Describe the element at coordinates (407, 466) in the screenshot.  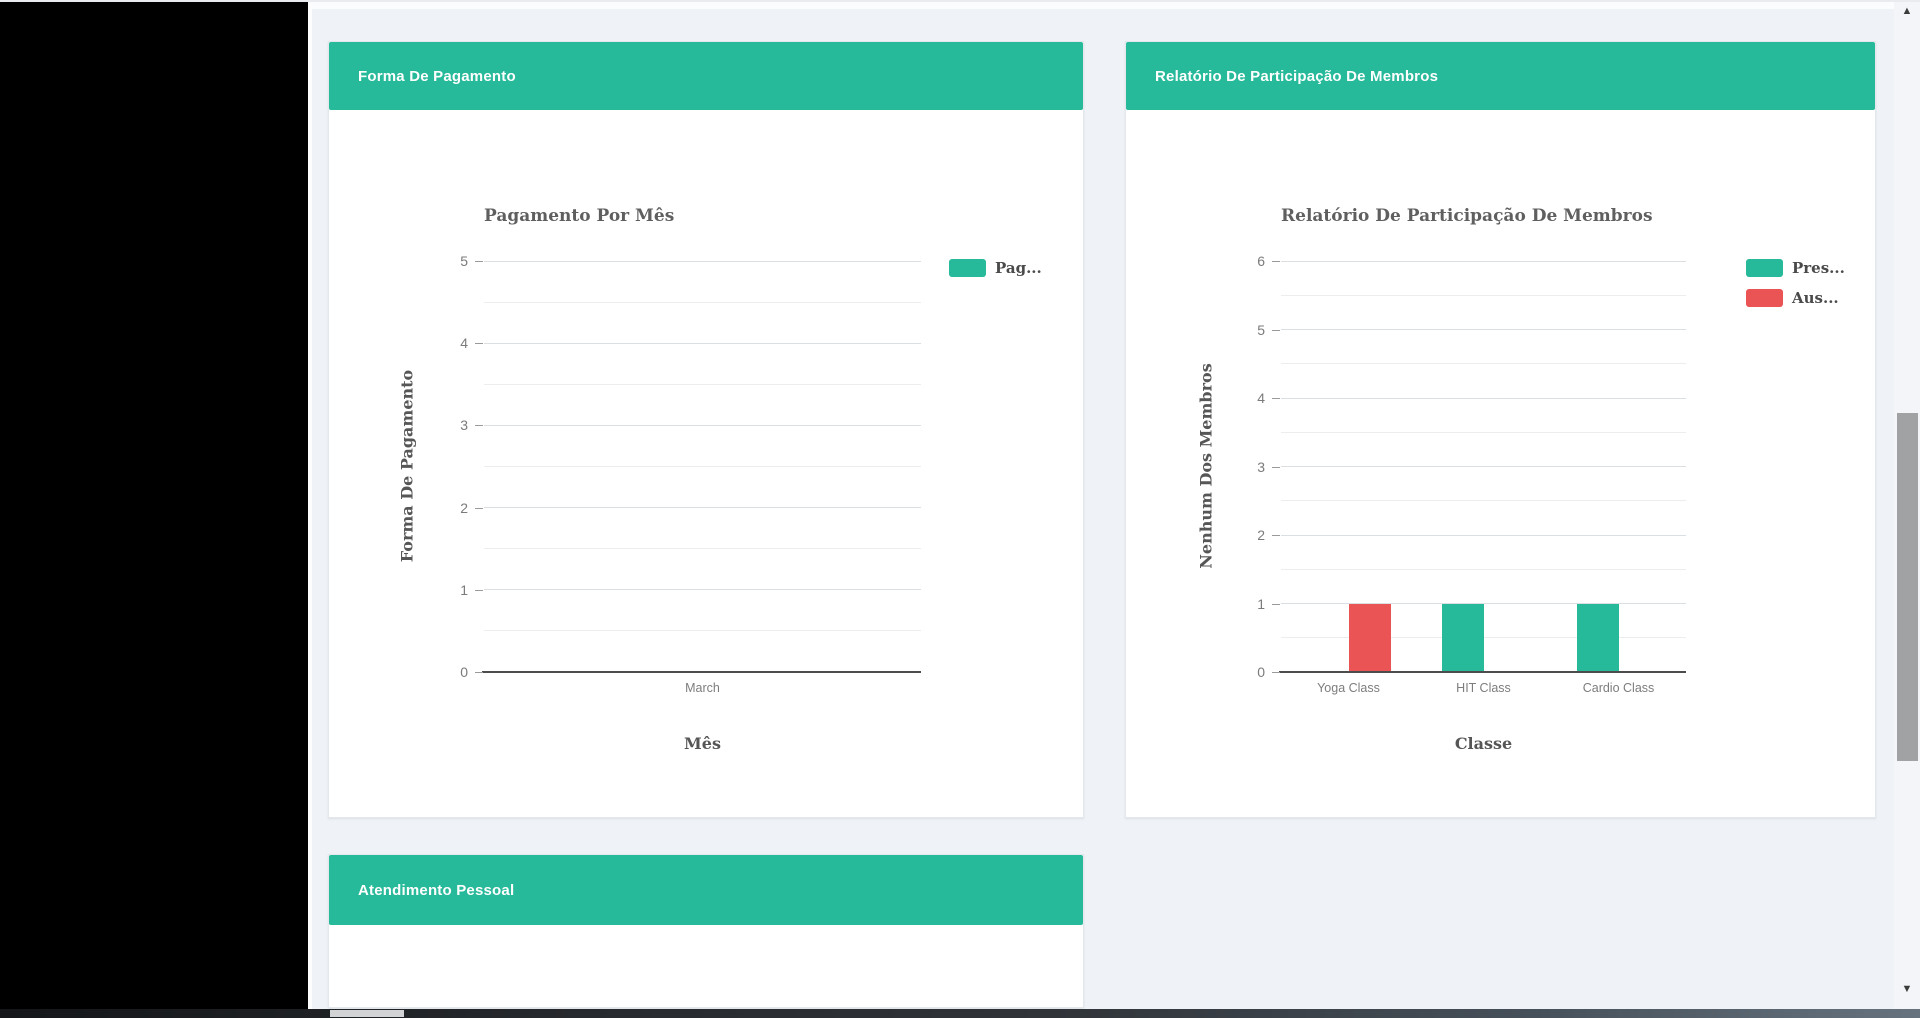
I see `y-axis-name: Forma De Pagamento` at that location.